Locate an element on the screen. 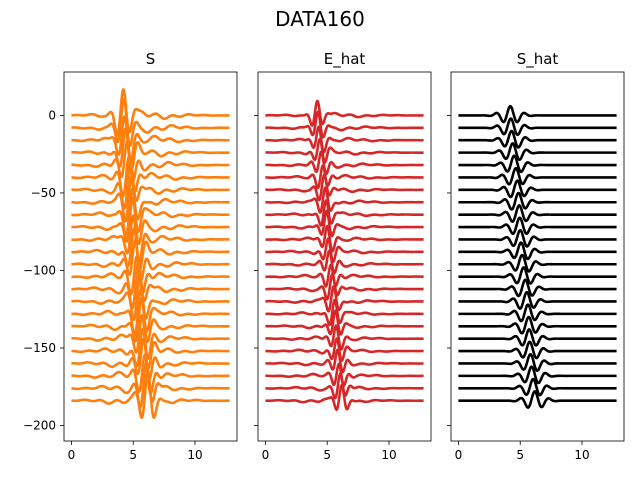 The image size is (640, 480). y-tick-label: −100 is located at coordinates (39, 270).